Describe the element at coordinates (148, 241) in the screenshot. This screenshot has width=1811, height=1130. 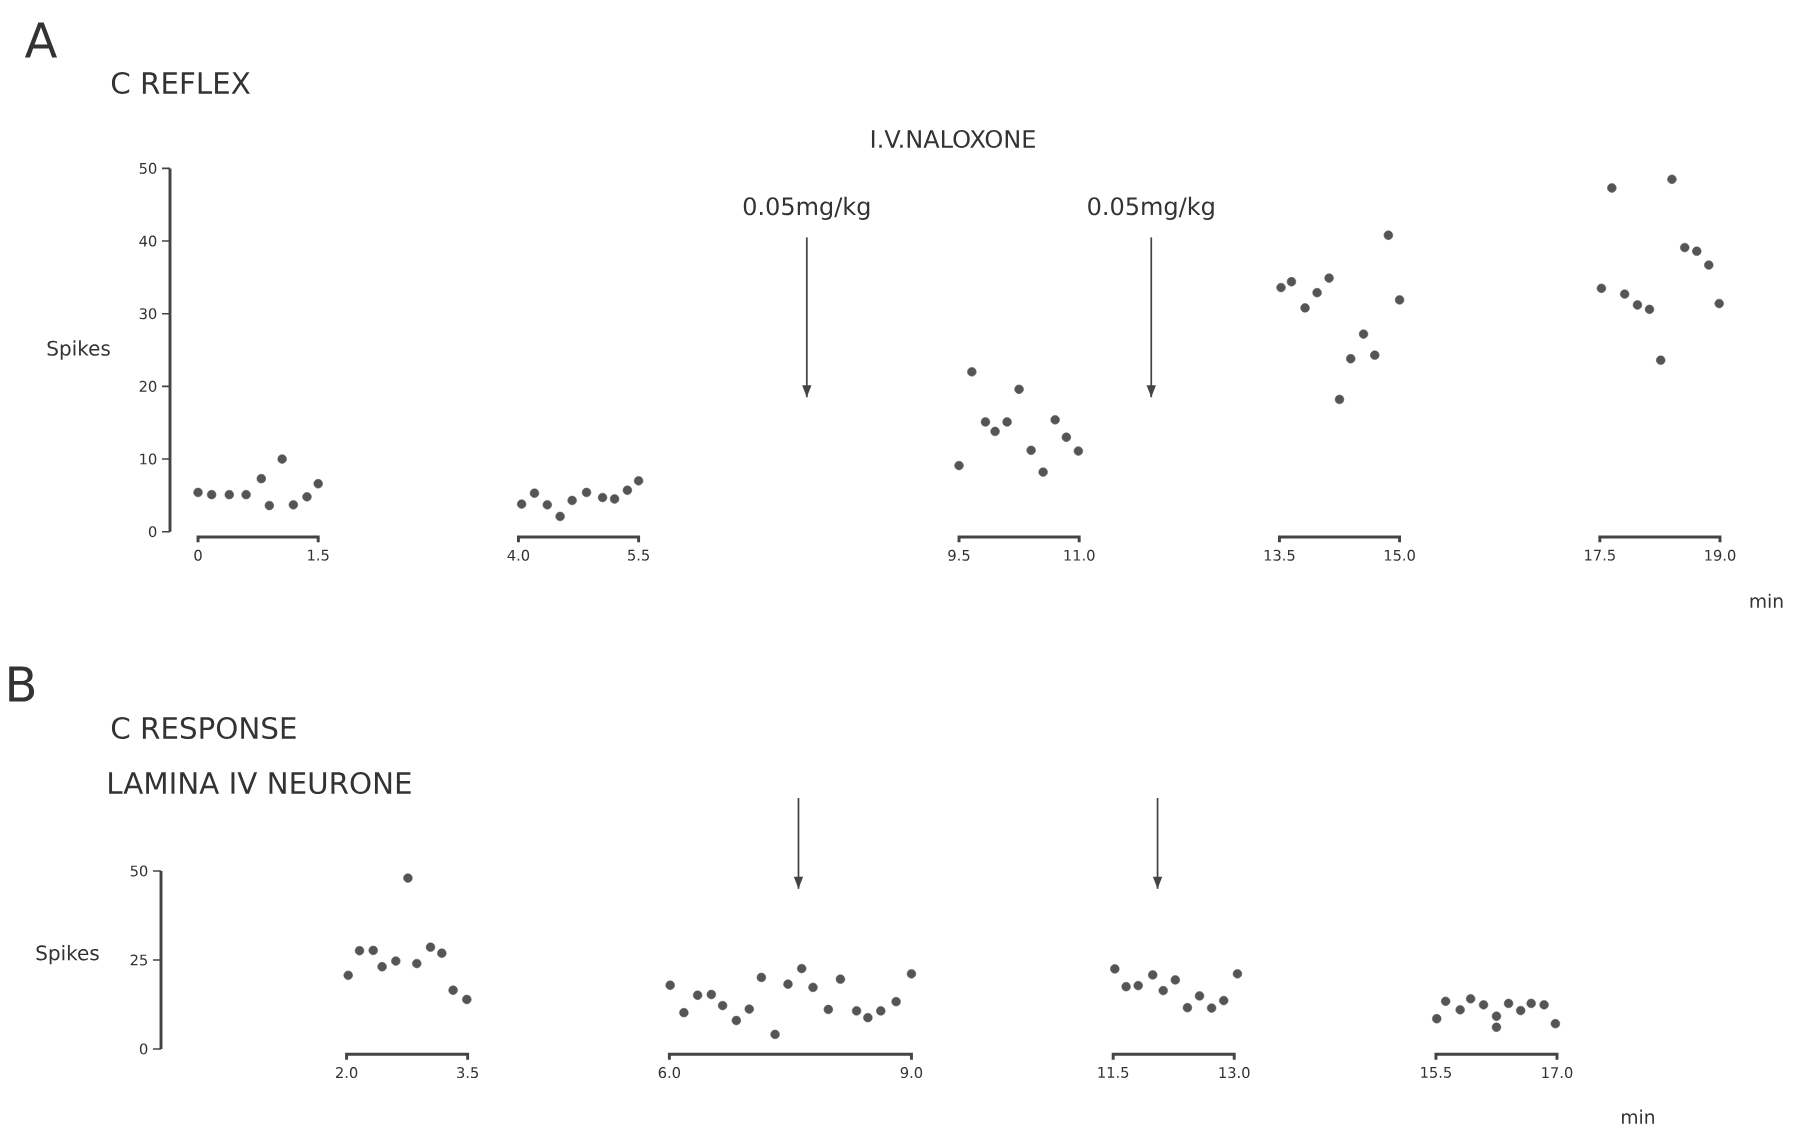
I see `y-tick-label: 40` at that location.